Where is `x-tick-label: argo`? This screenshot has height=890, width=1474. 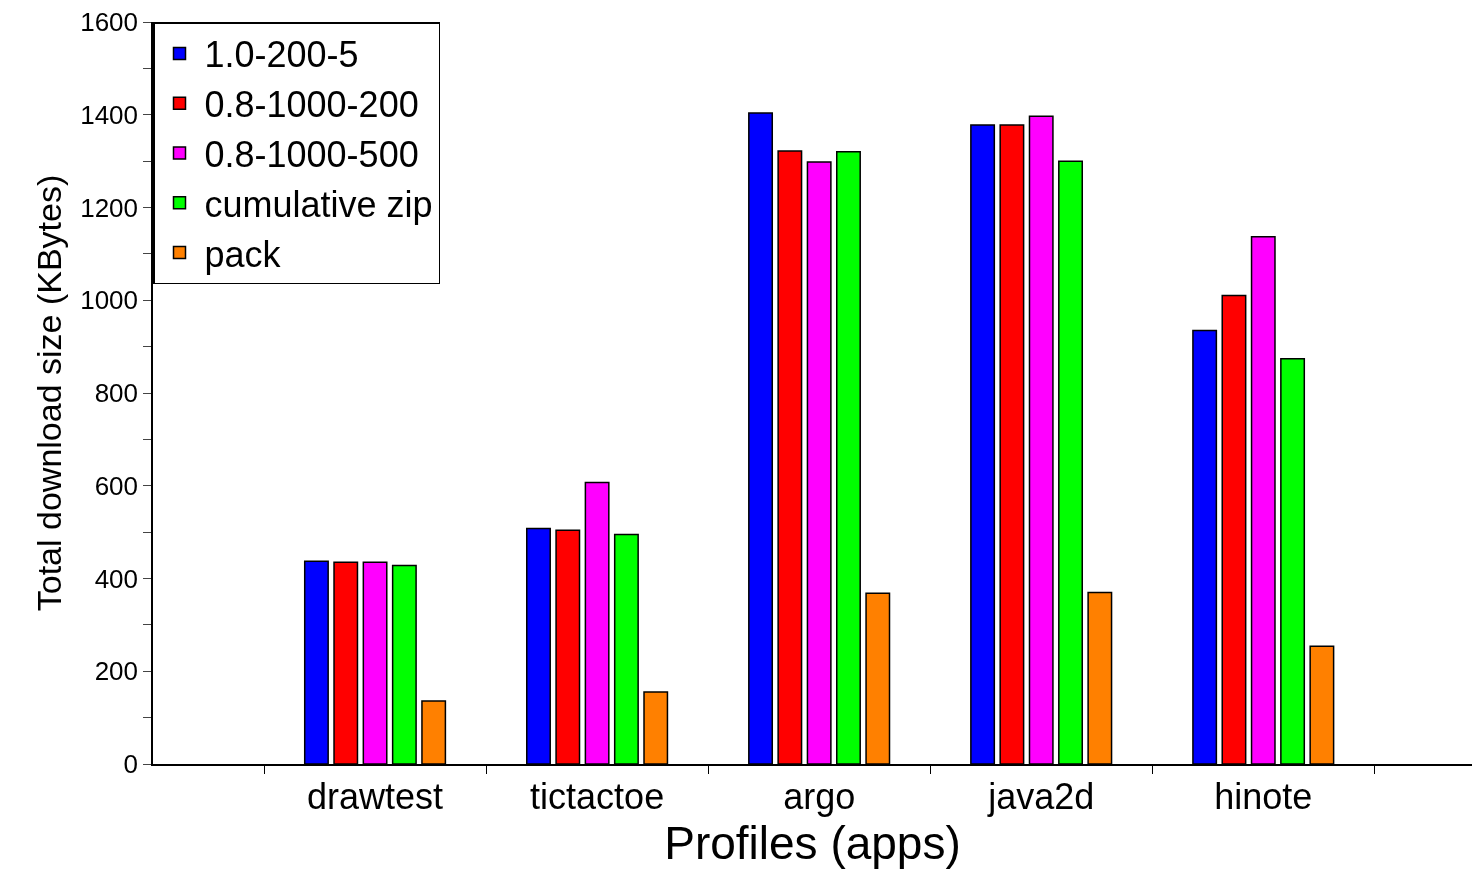 x-tick-label: argo is located at coordinates (819, 796).